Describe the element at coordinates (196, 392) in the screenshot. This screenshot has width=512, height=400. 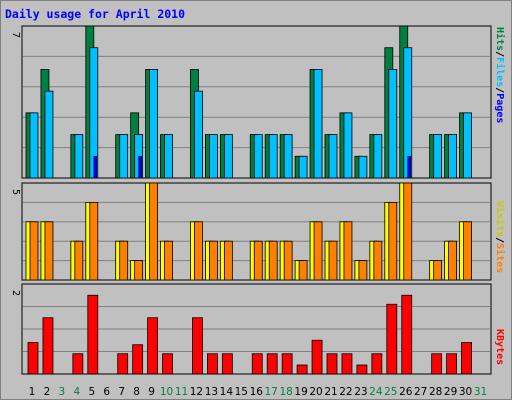
I see `day-label: 12` at that location.